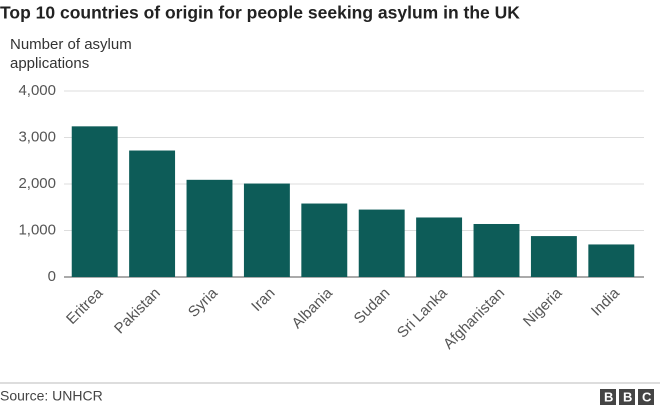 Image resolution: width=660 pixels, height=407 pixels. What do you see at coordinates (263, 300) in the screenshot?
I see `x-tick-label: Iran` at bounding box center [263, 300].